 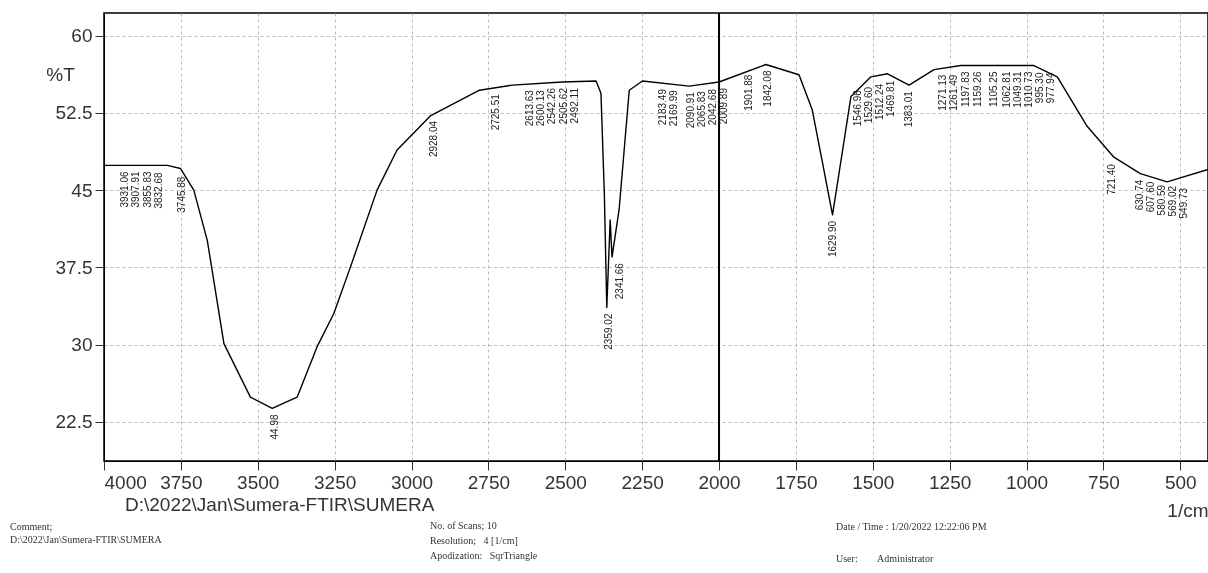 I want to click on y-axis-title: %T, so click(x=61, y=74).